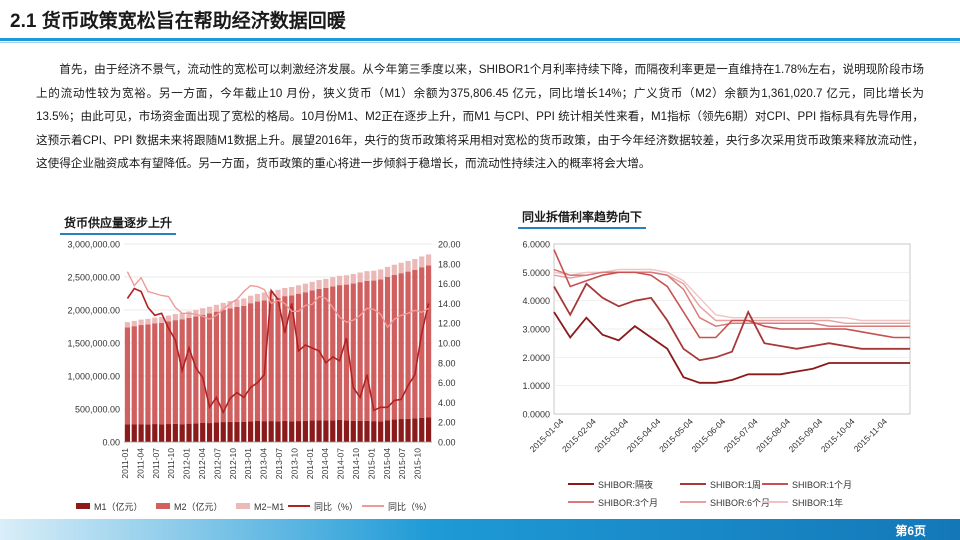  I want to click on x-tick-label: 2015-06-04, so click(708, 435).